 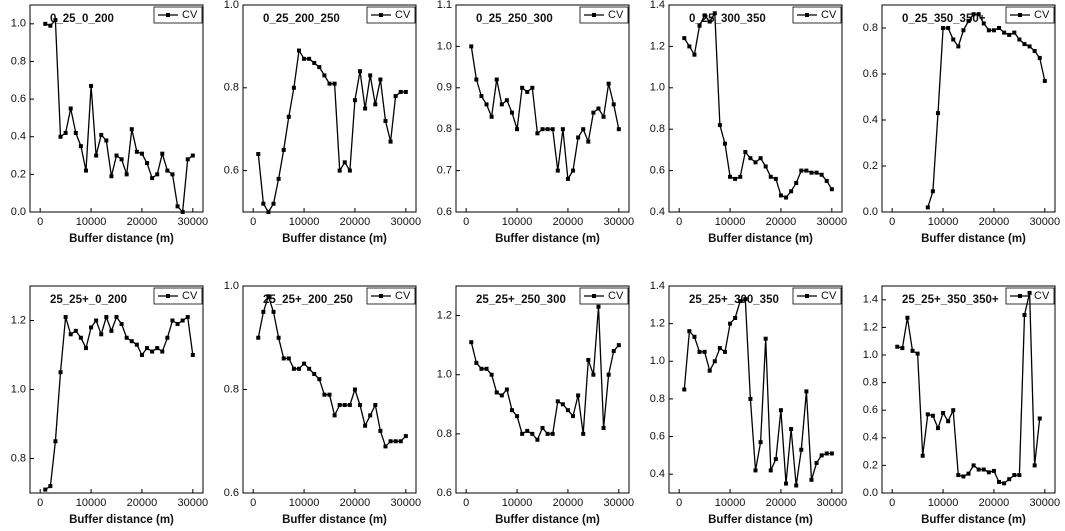 What do you see at coordinates (121, 520) in the screenshot?
I see `x-axis-label: Buffer distance (m)` at bounding box center [121, 520].